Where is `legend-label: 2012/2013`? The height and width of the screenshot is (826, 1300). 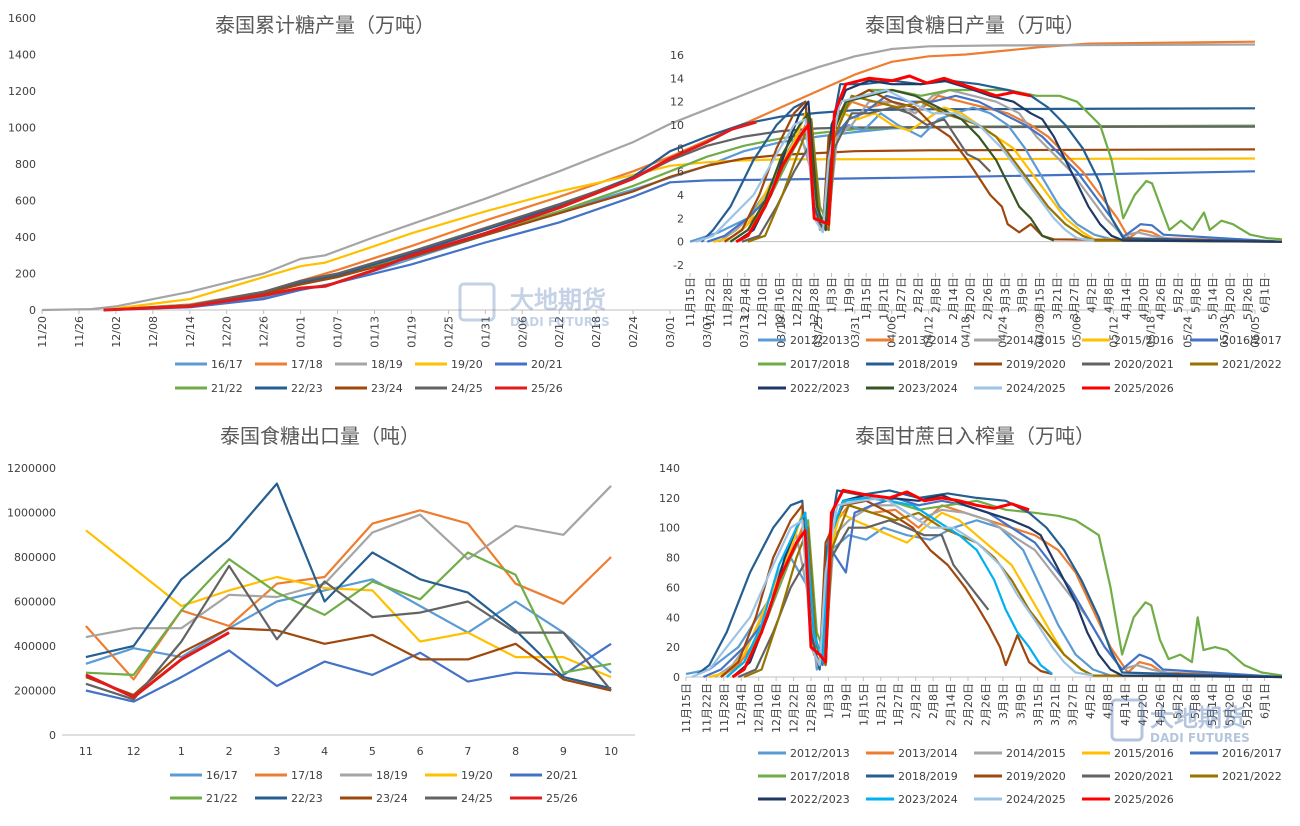
legend-label: 2012/2013 is located at coordinates (820, 340).